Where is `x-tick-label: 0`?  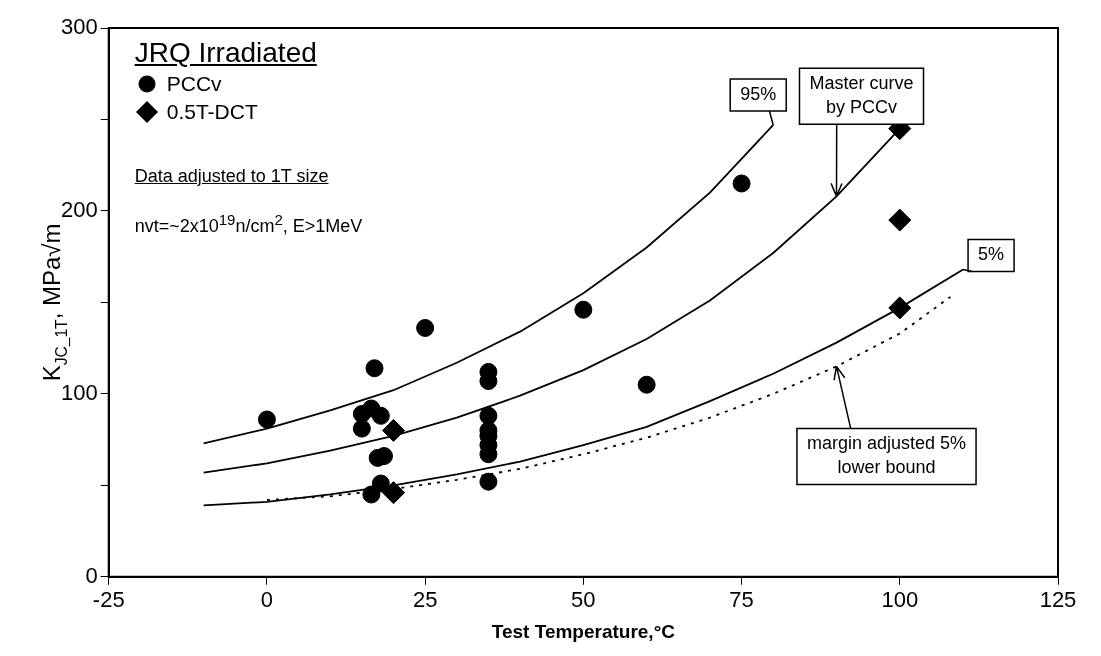
x-tick-label: 0 is located at coordinates (267, 600).